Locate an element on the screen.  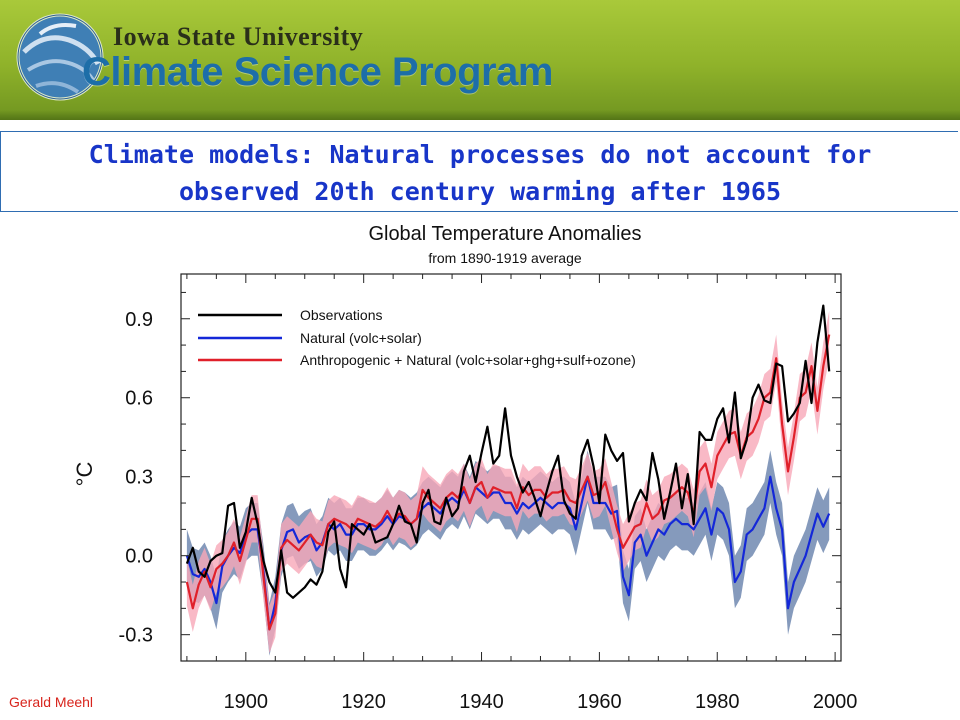
header-shadow is located at coordinates (480, 115).